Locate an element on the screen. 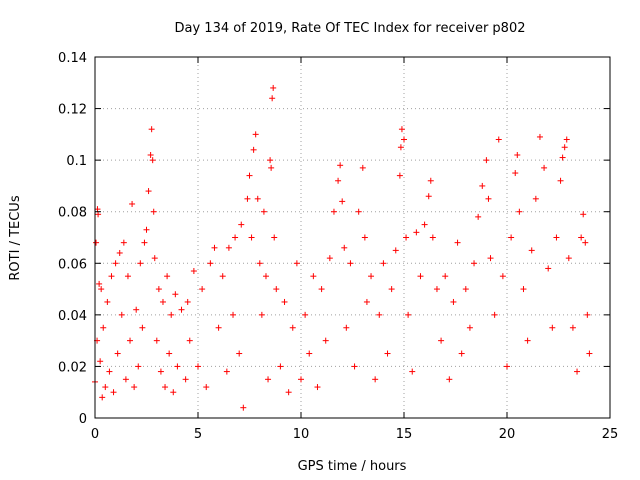 This screenshot has width=640, height=480. y-tick-label: 0.12 is located at coordinates (72, 110).